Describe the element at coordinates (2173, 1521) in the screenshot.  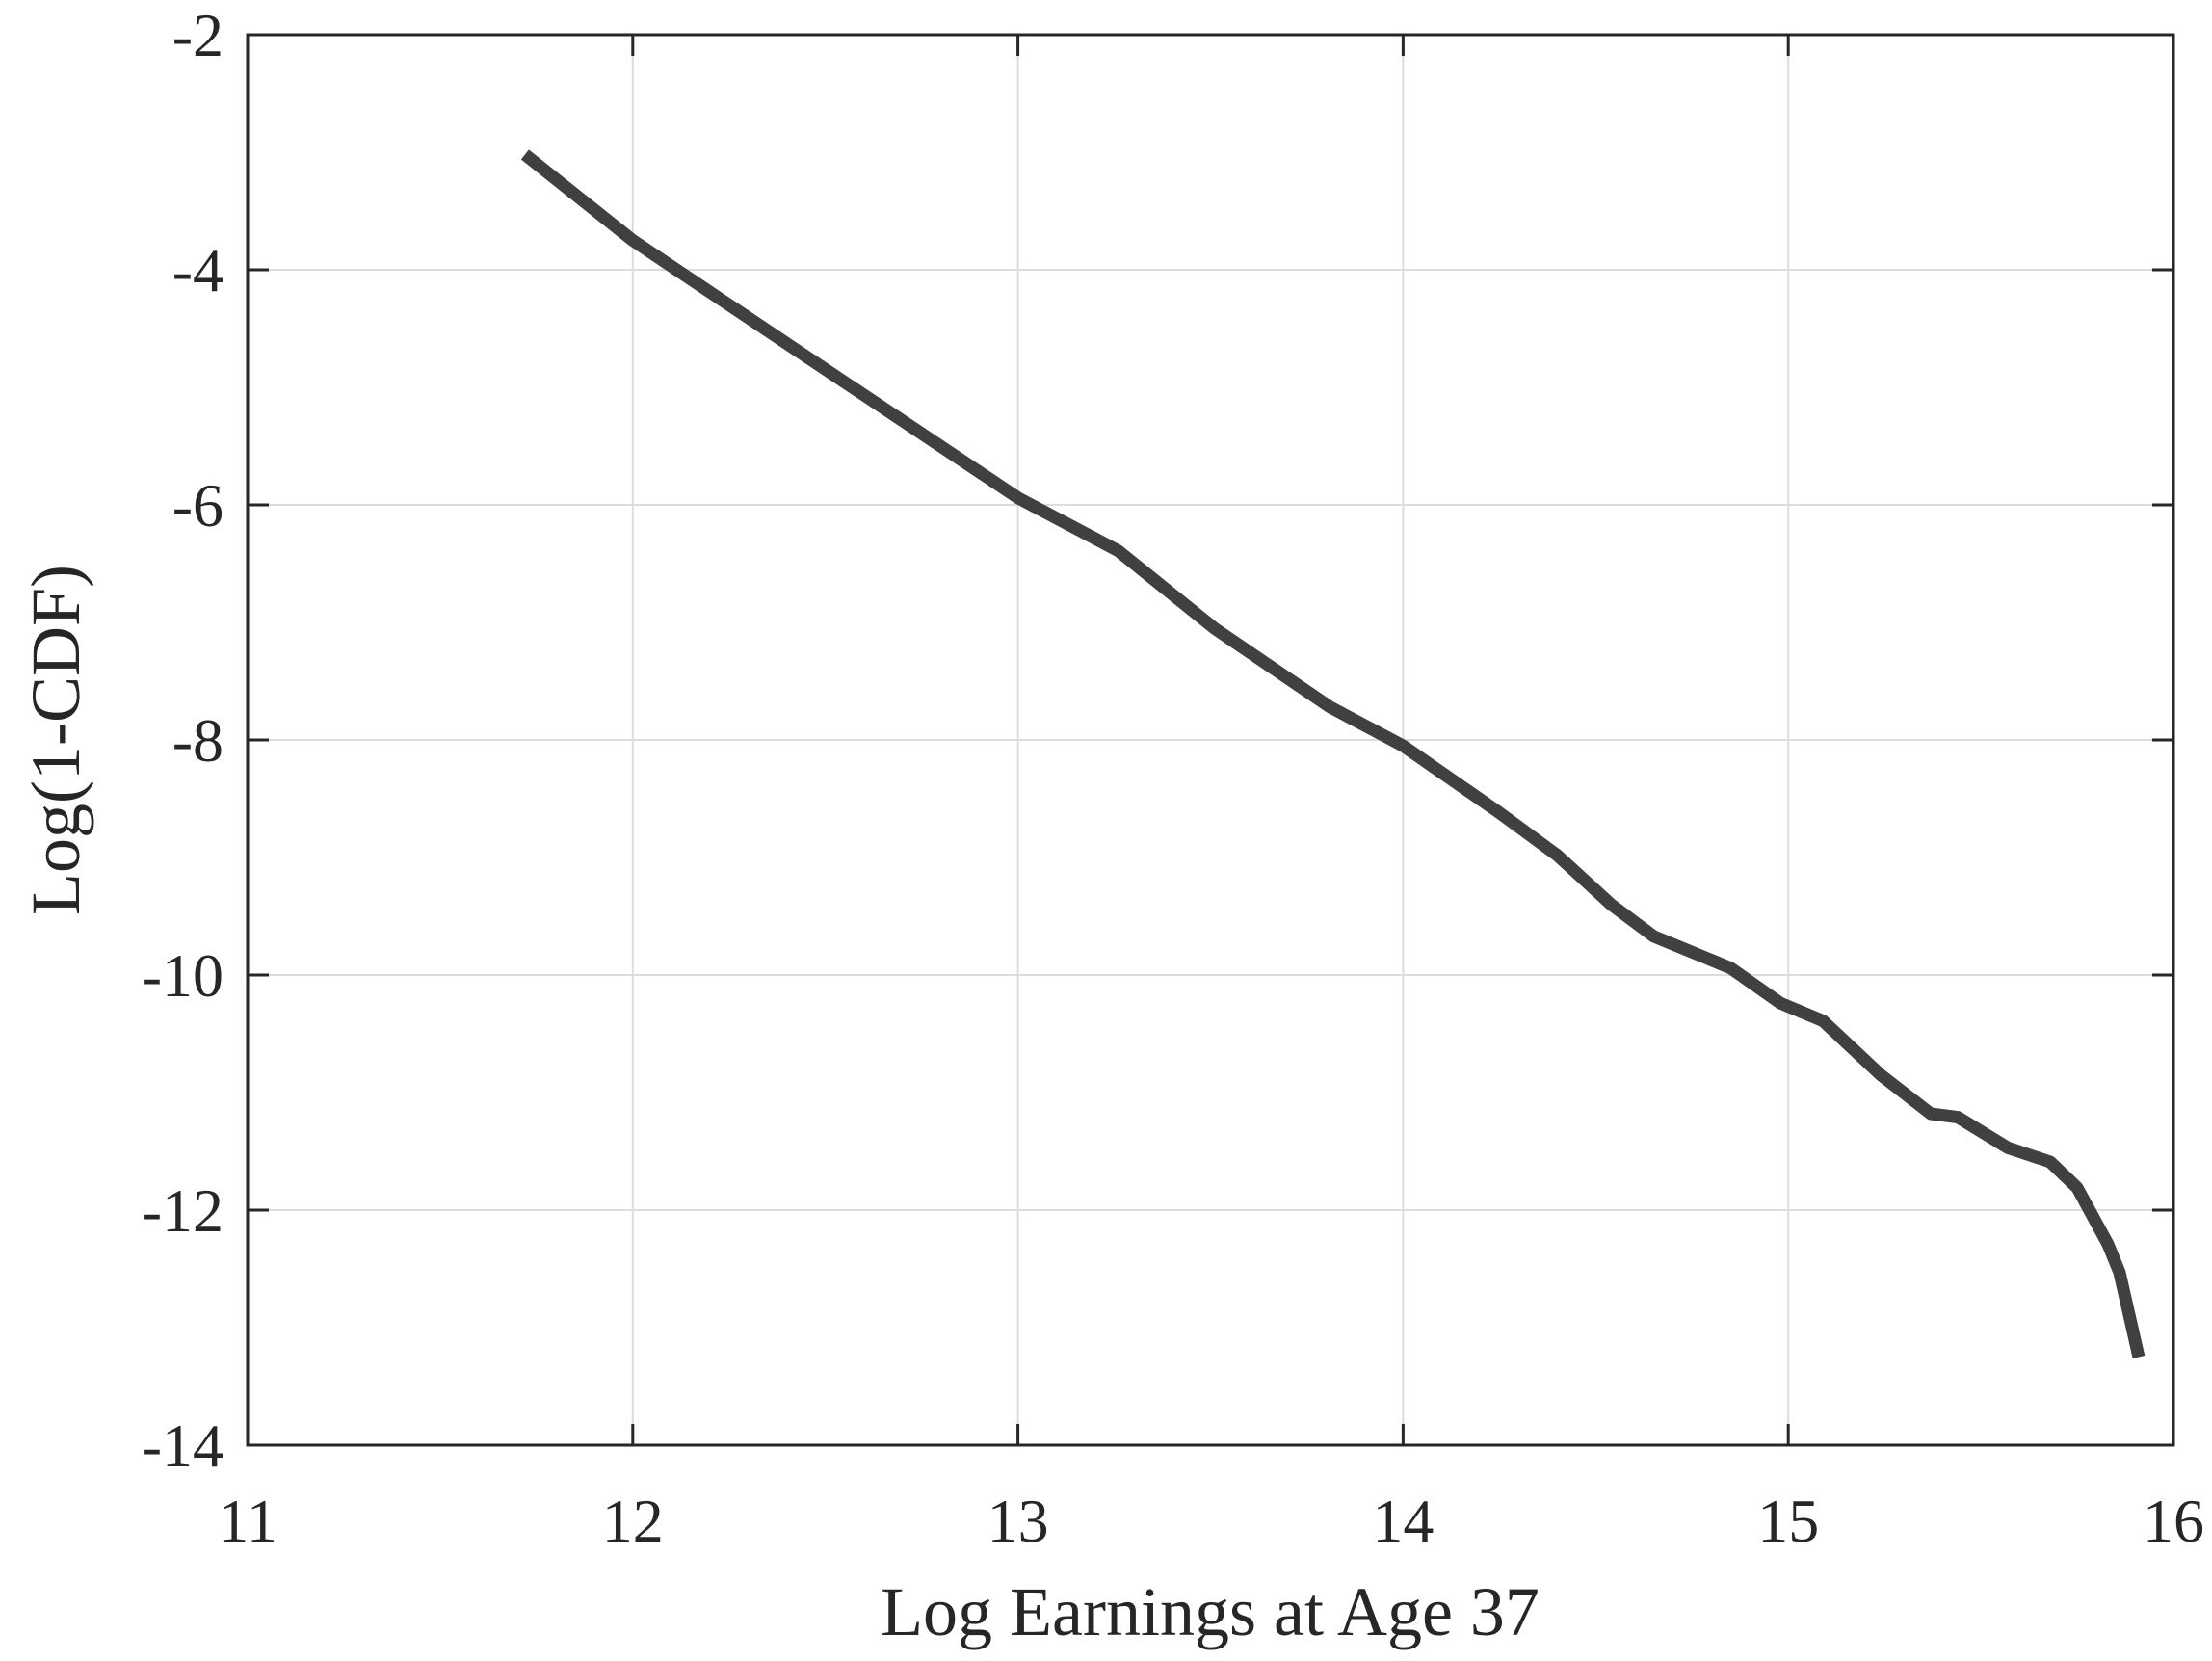
I see `x-tick-label: 16` at that location.